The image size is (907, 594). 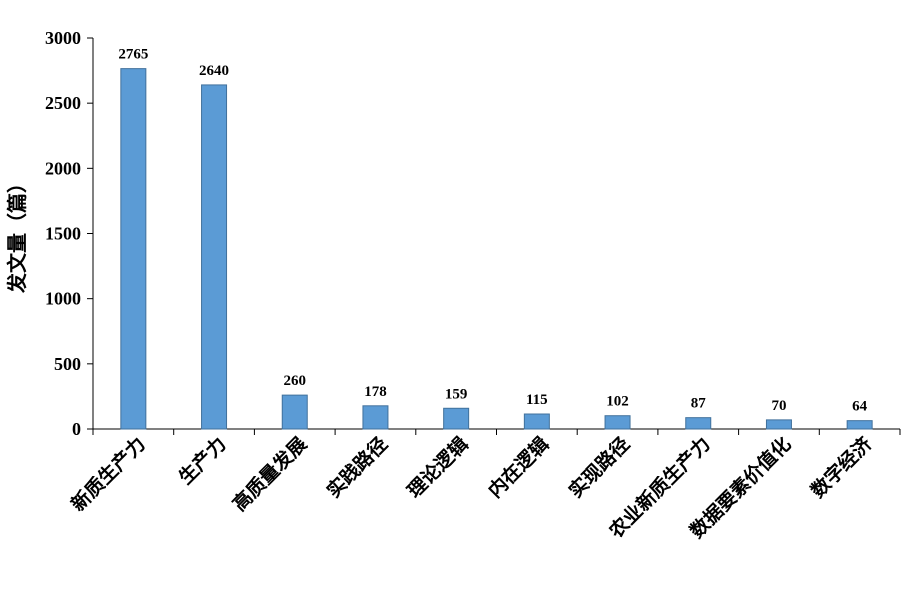 I want to click on data-label: 102, so click(x=617, y=402).